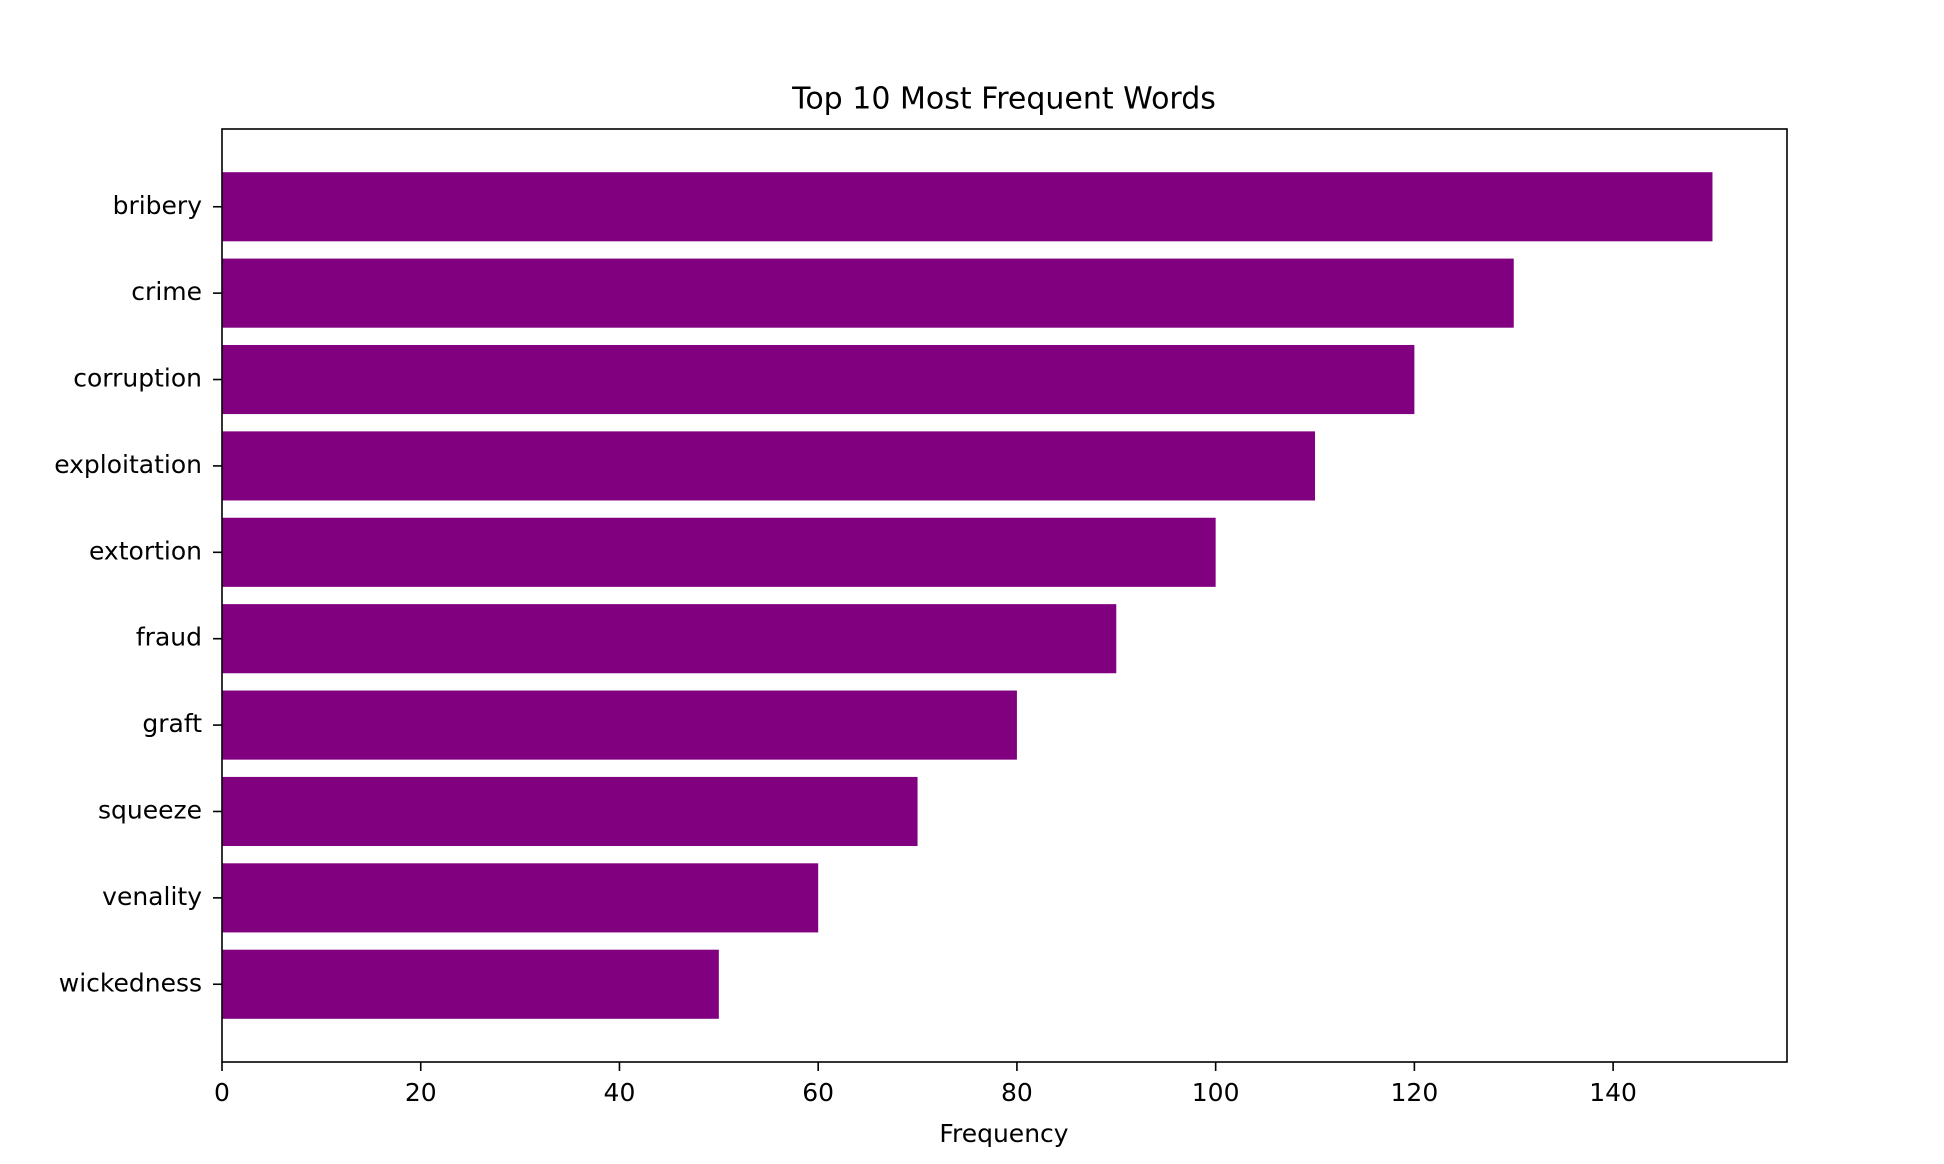 Image resolution: width=1944 pixels, height=1164 pixels. I want to click on x-tick-label: 100, so click(1216, 1092).